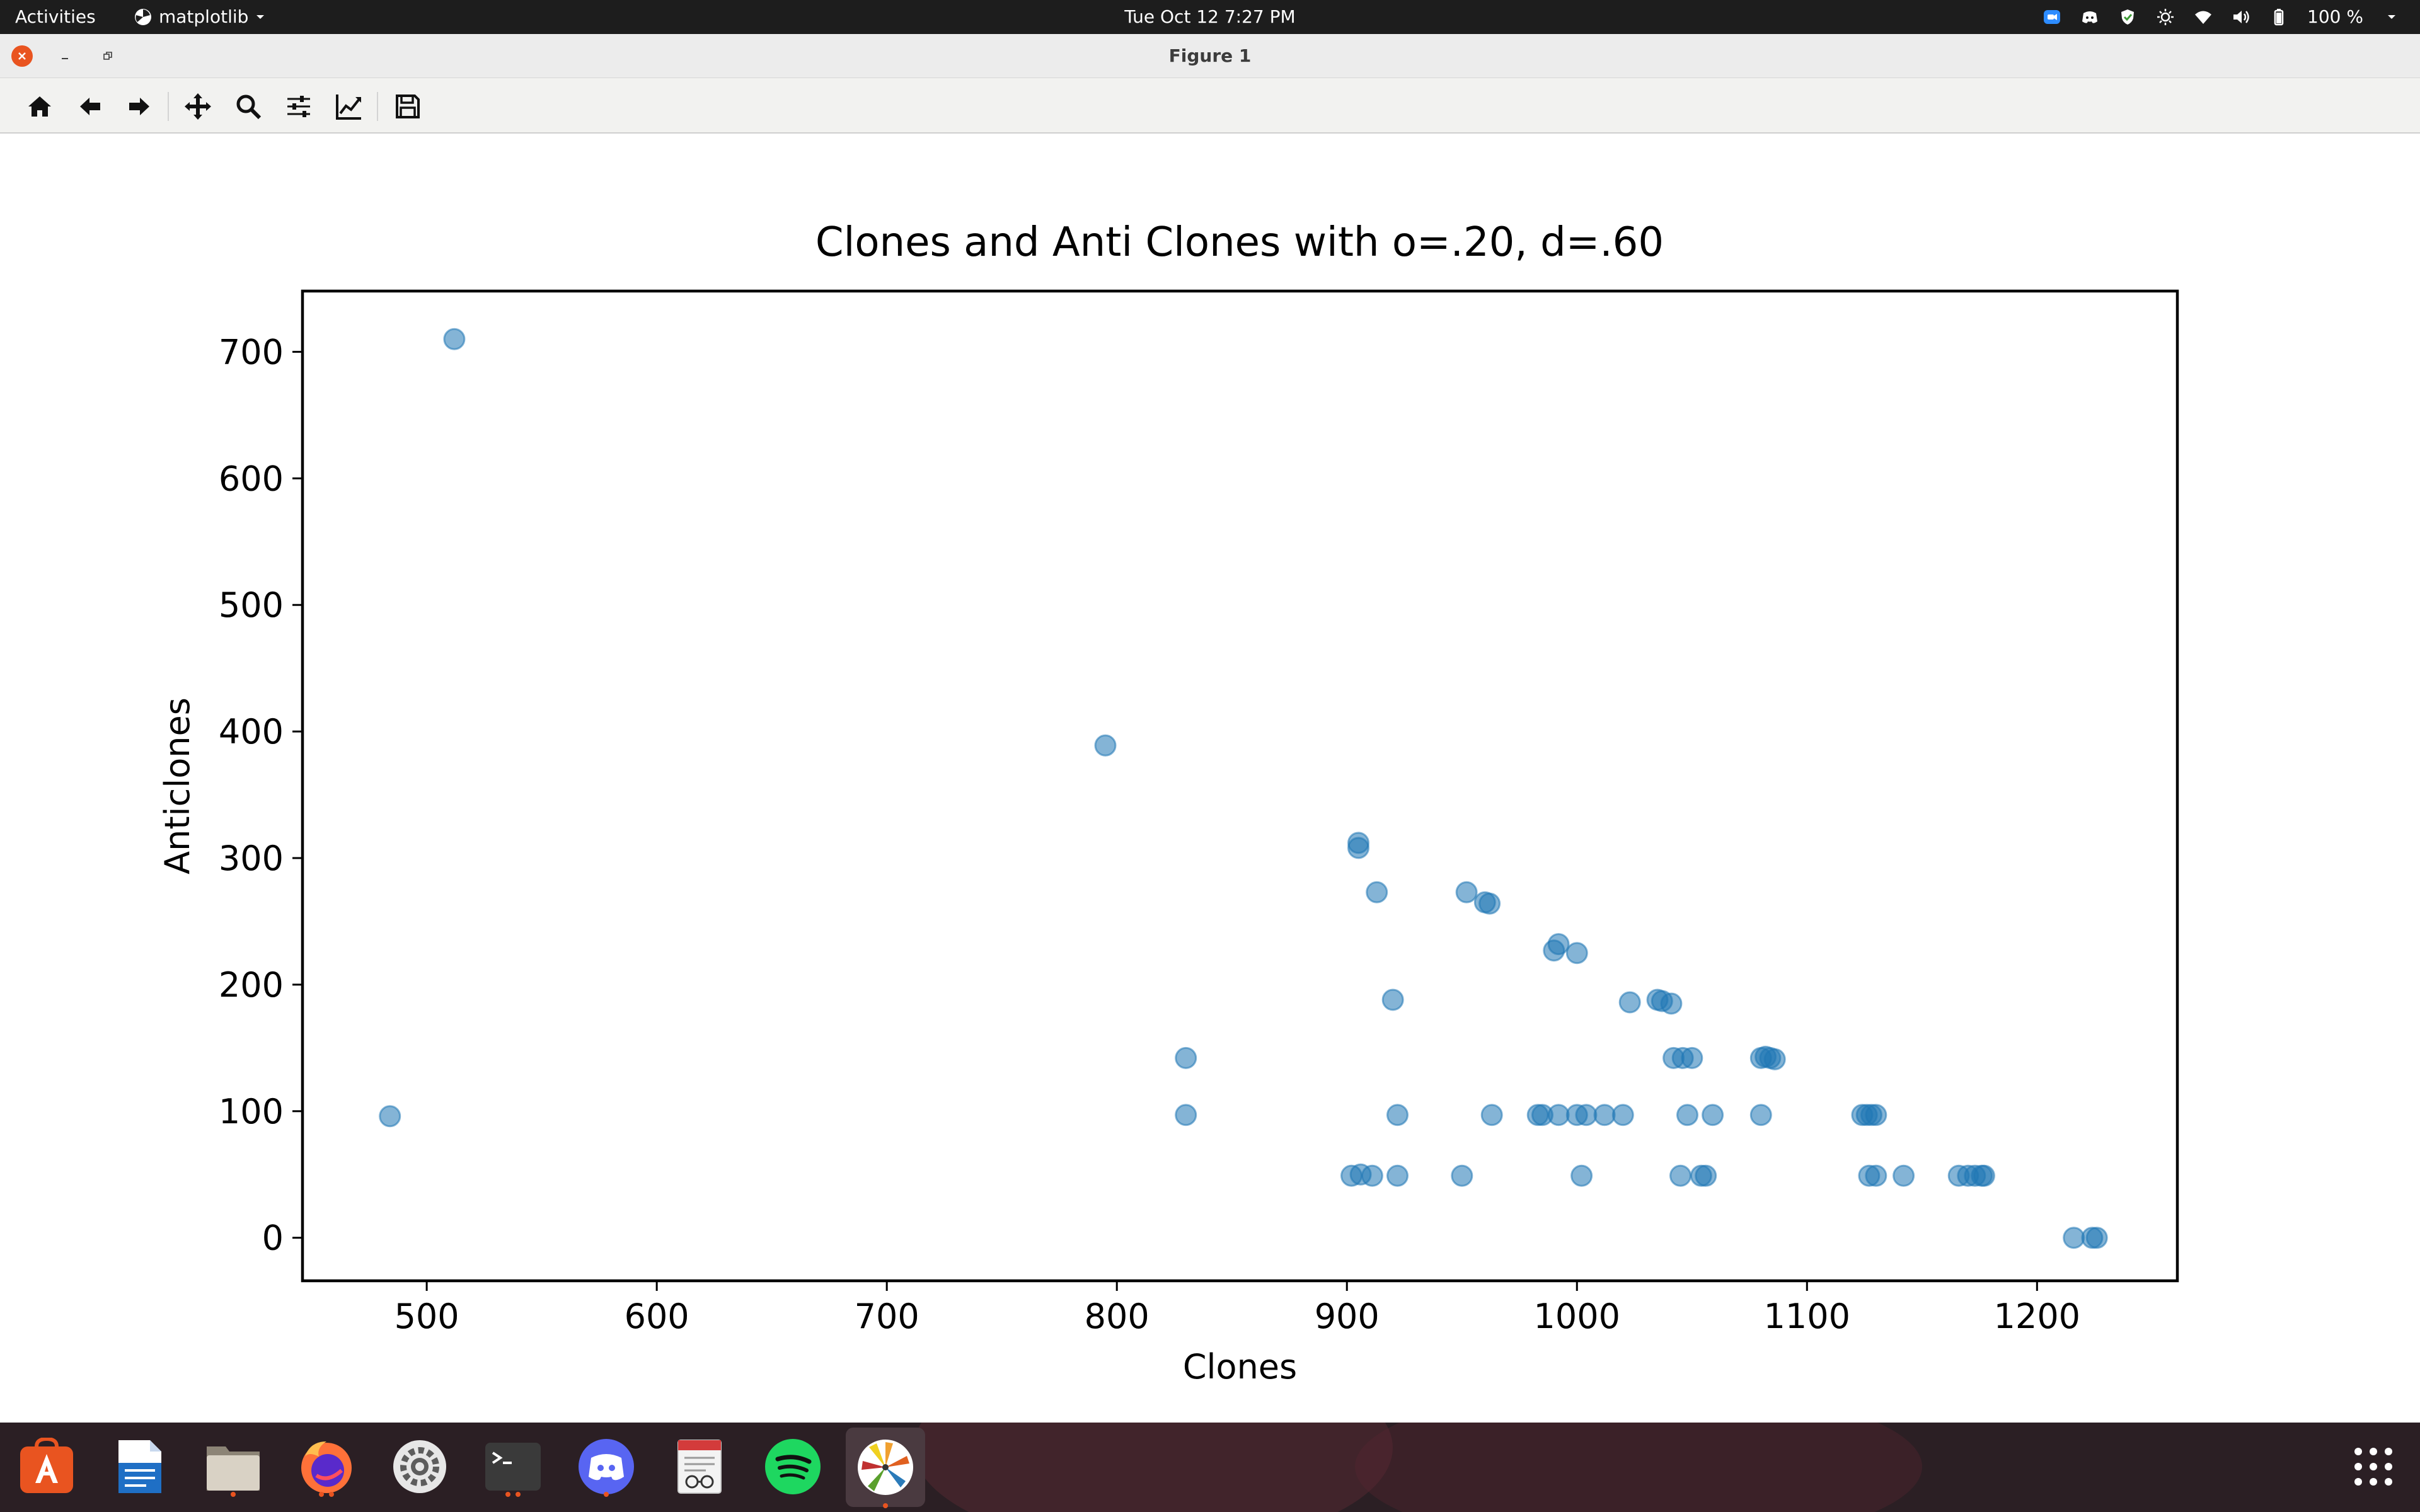 The height and width of the screenshot is (1512, 2420). I want to click on libreoffice-writer-icon, so click(139, 1466).